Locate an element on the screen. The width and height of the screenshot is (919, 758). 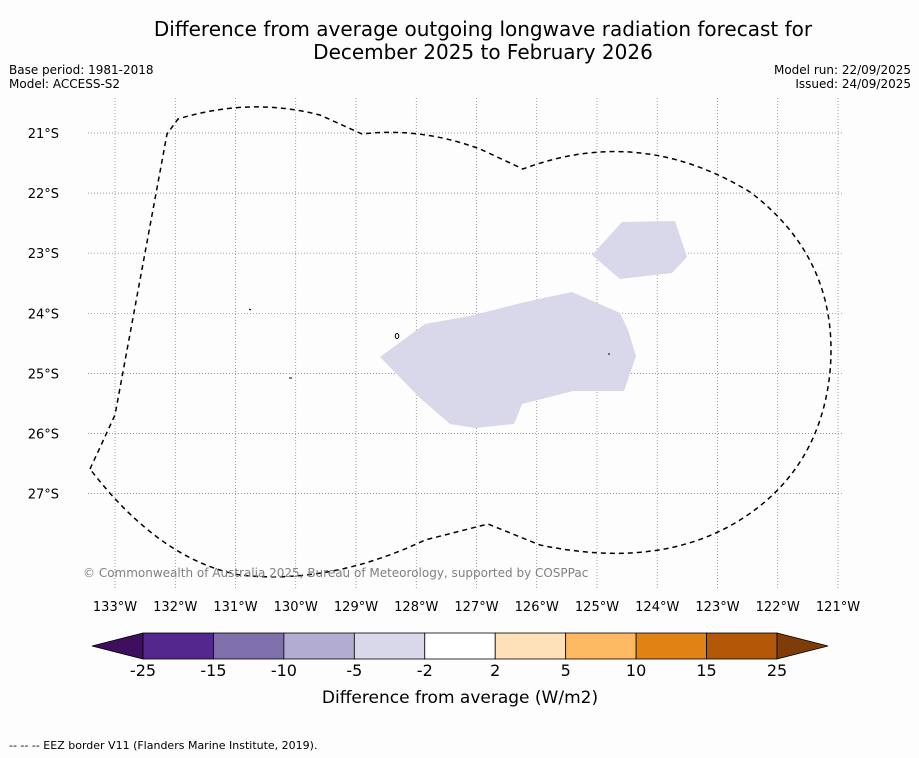
longitude-label: 131°W is located at coordinates (235, 607).